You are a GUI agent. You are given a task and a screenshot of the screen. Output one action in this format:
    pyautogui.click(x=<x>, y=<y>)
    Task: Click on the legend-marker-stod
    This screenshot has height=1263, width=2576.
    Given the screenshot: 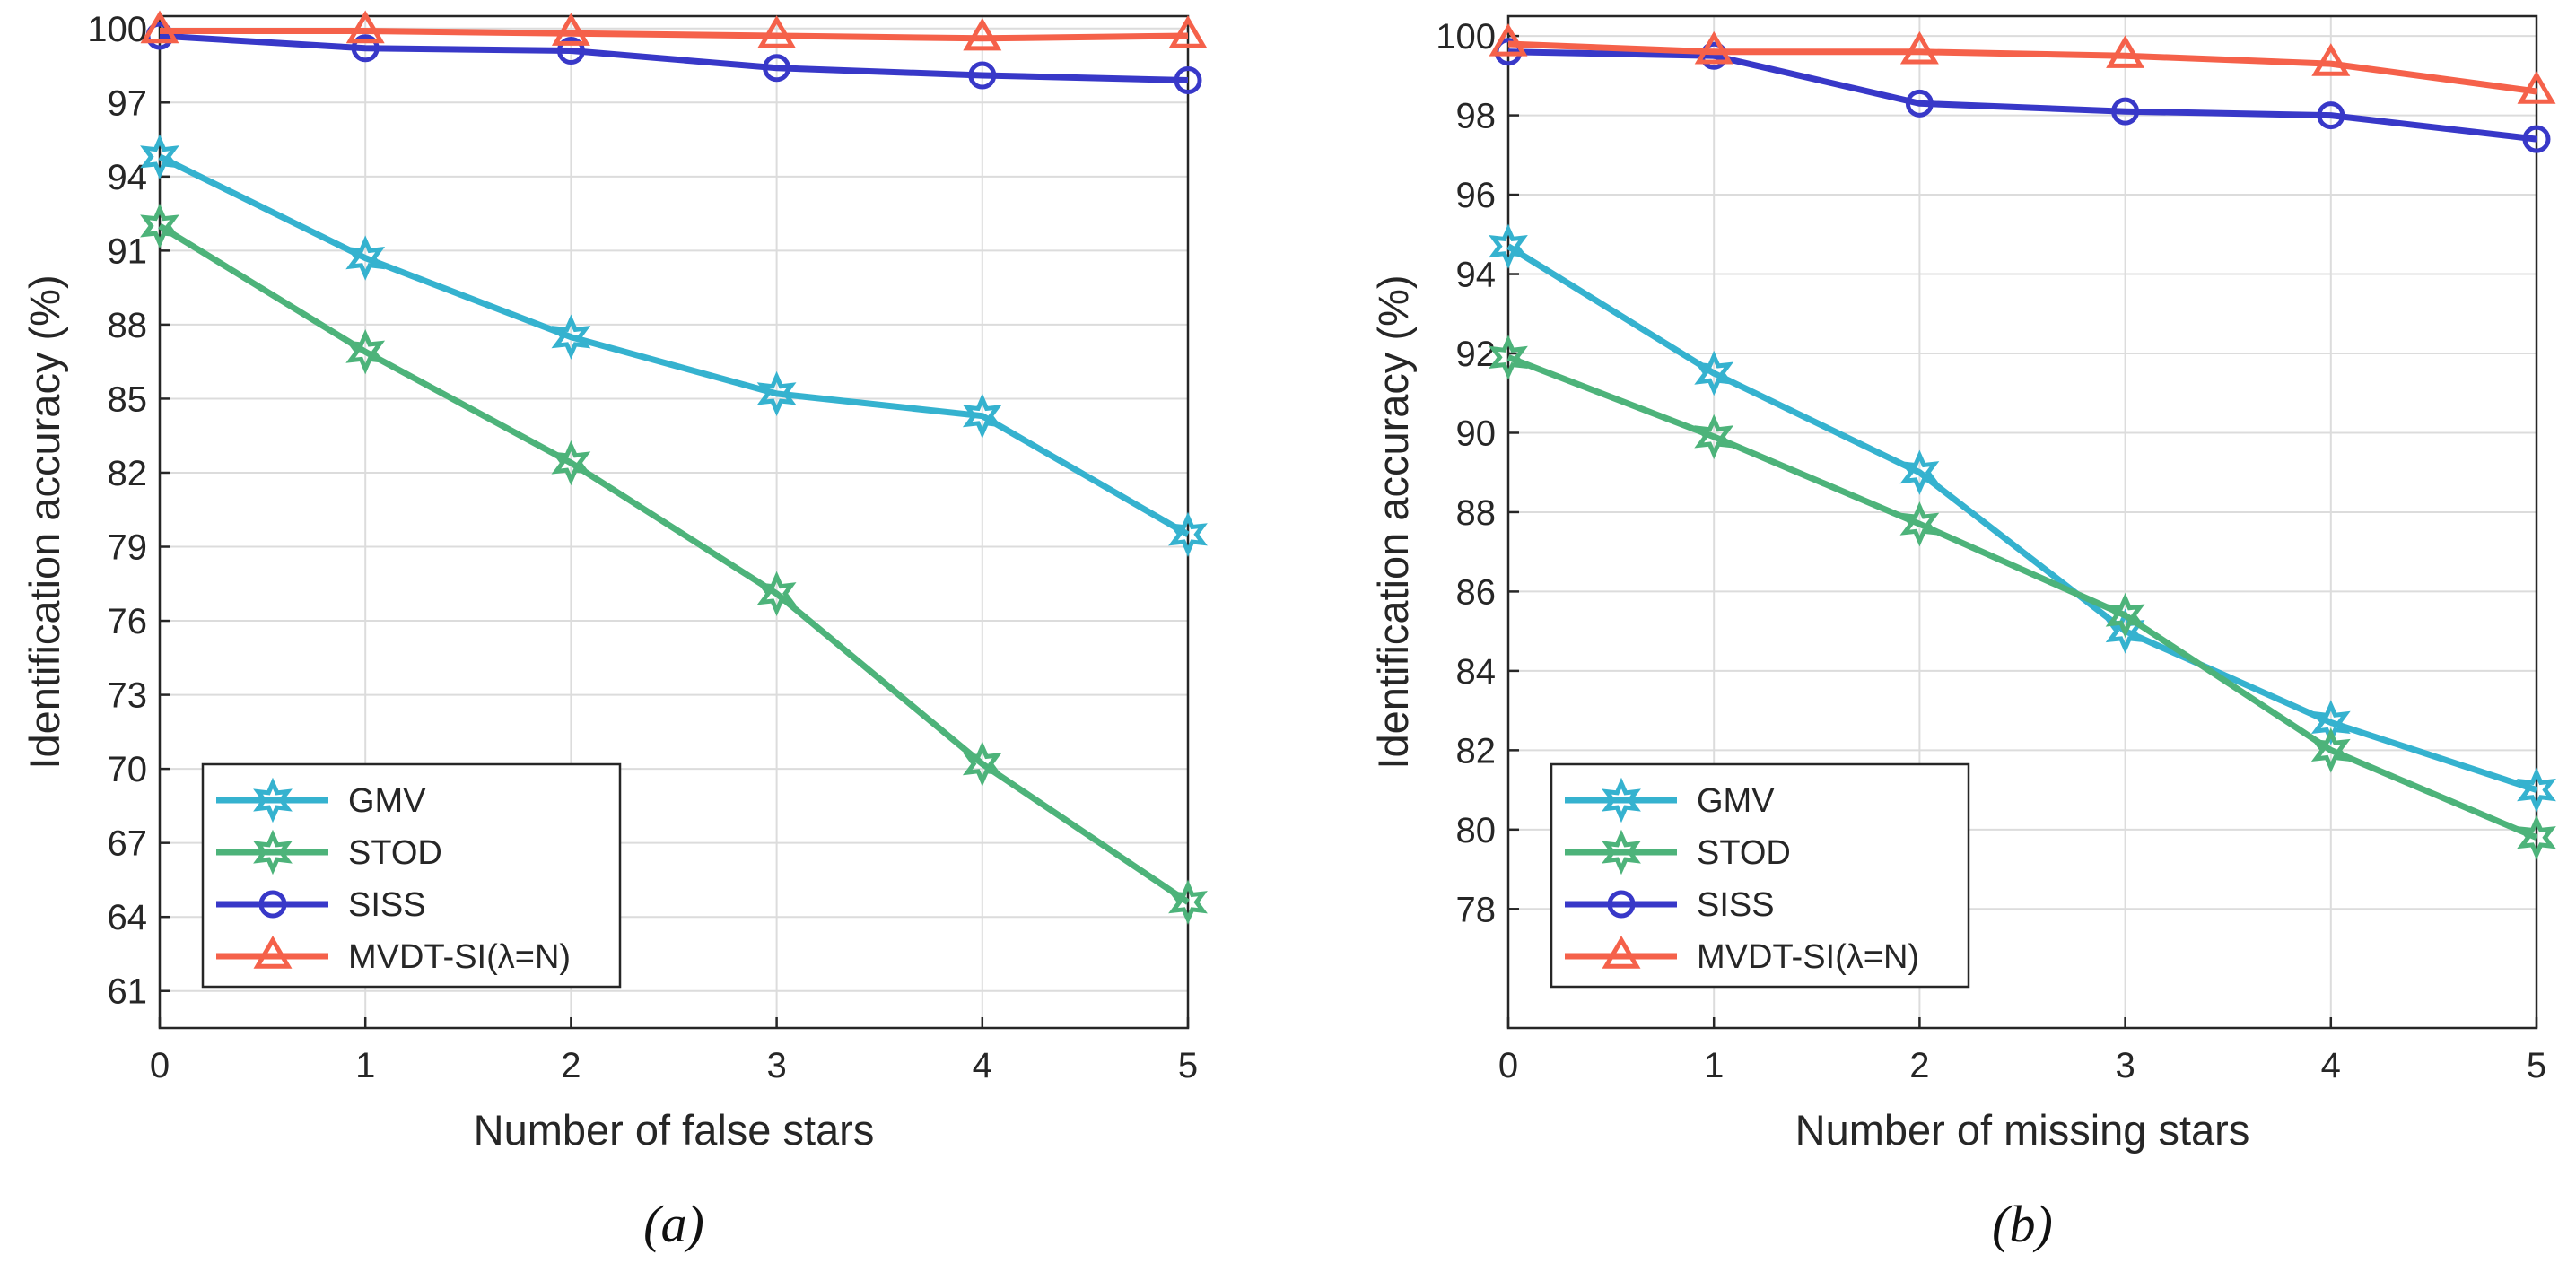 What is the action you would take?
    pyautogui.click(x=1622, y=852)
    